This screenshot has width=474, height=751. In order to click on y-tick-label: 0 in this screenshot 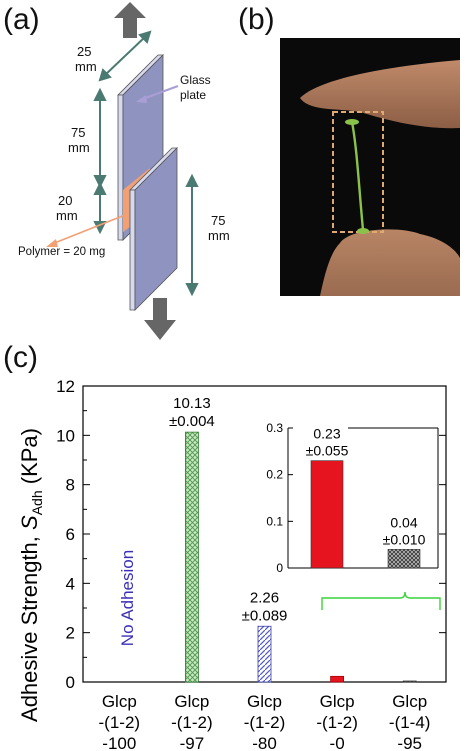, I will do `click(70, 682)`.